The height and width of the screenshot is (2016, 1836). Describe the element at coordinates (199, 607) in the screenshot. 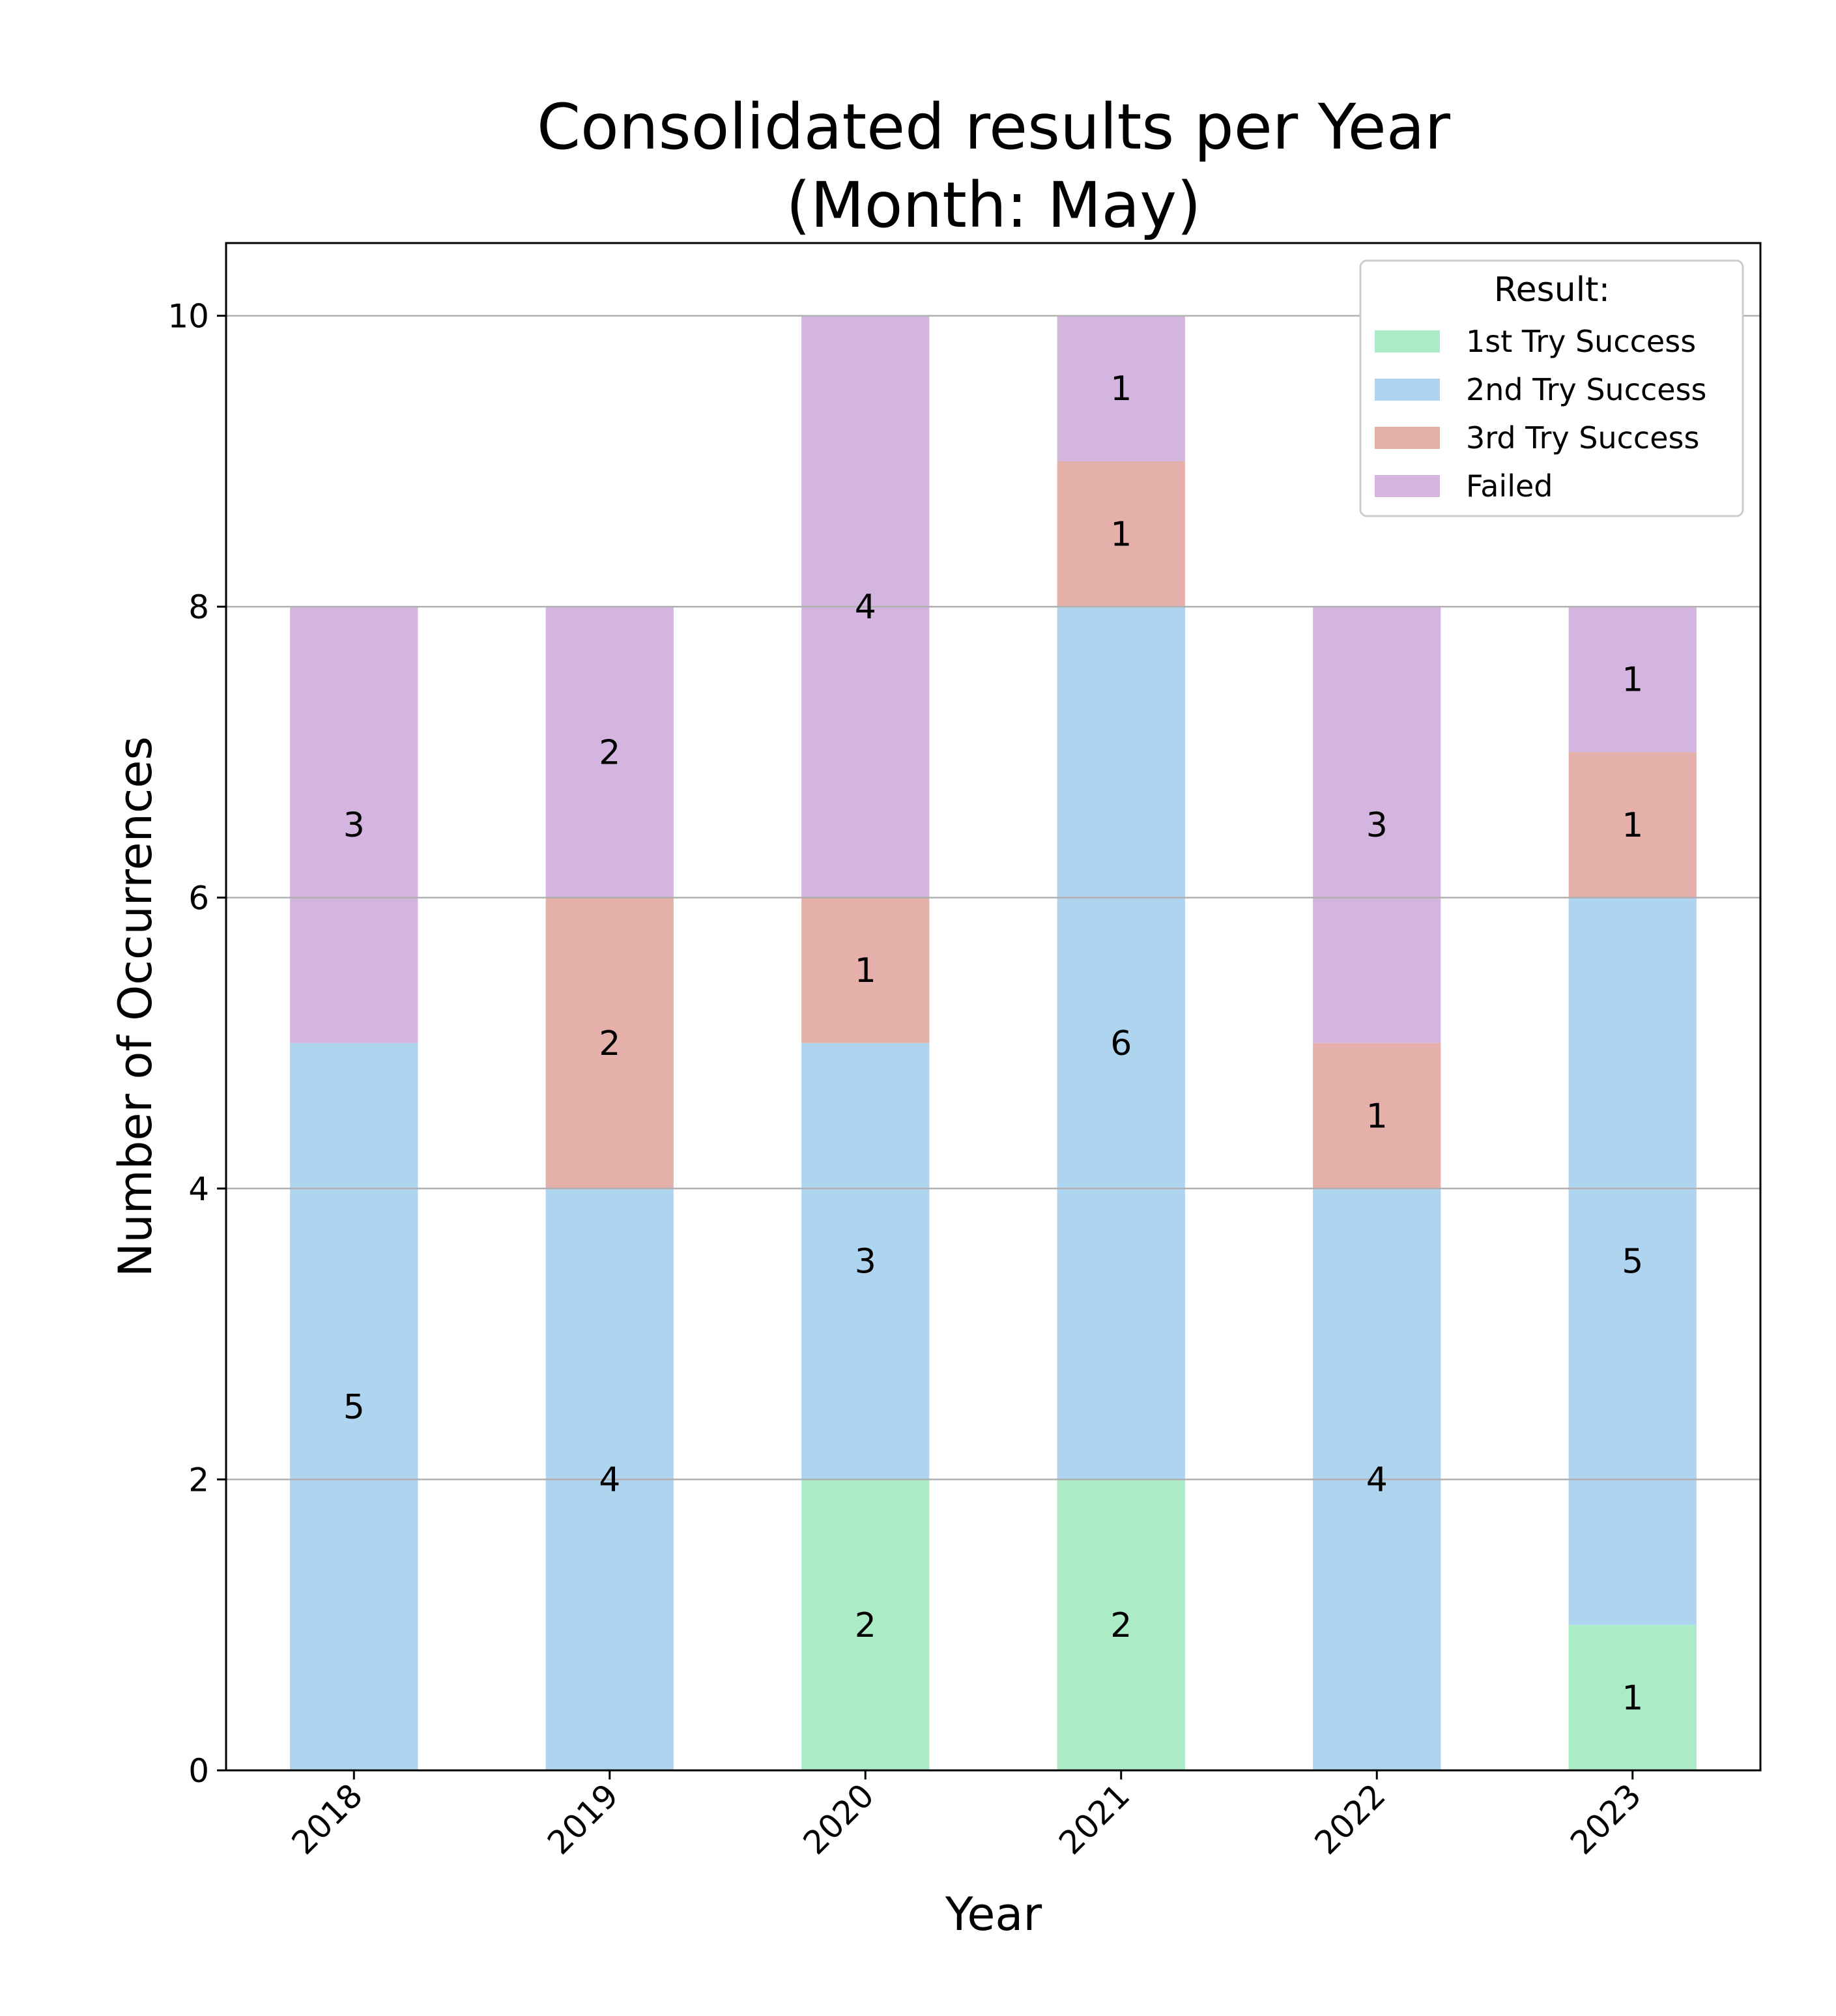

I see `y-tick-label-8: 8` at that location.